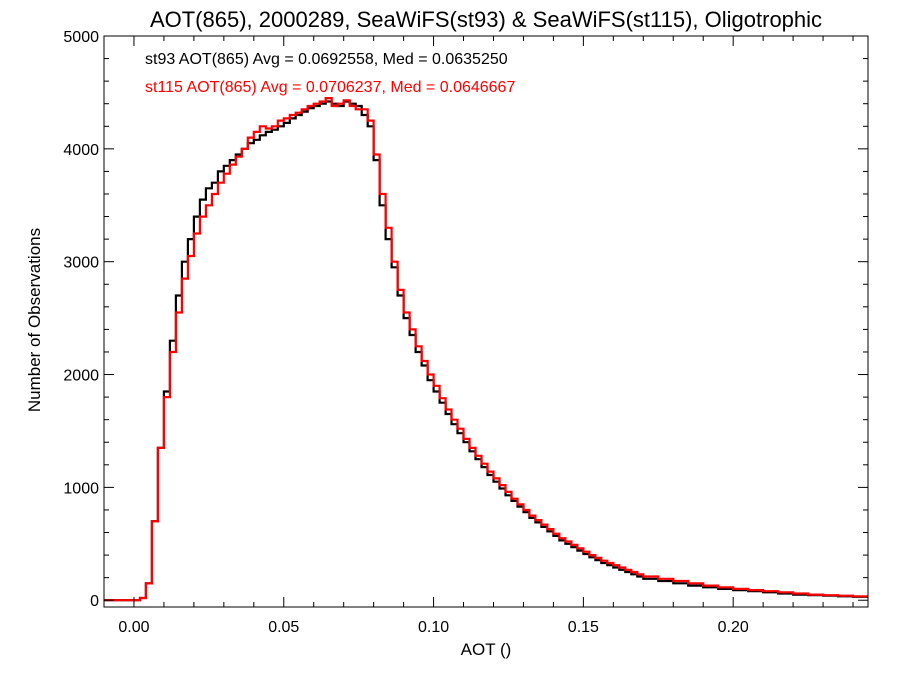 Image resolution: width=900 pixels, height=675 pixels. What do you see at coordinates (283, 627) in the screenshot?
I see `x-tick-label: 0.05` at bounding box center [283, 627].